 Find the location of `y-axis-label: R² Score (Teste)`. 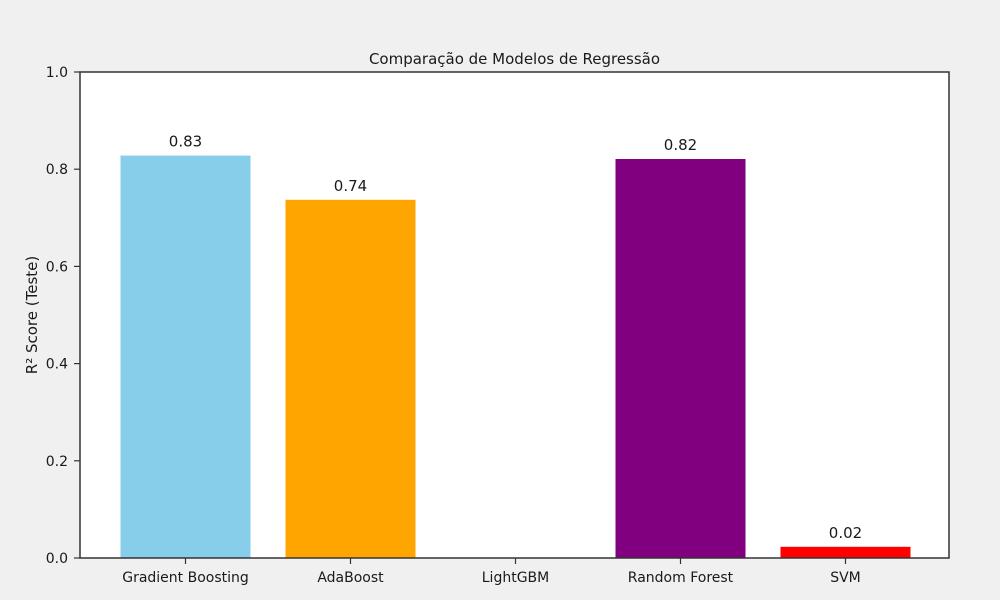

y-axis-label: R² Score (Teste) is located at coordinates (32, 315).